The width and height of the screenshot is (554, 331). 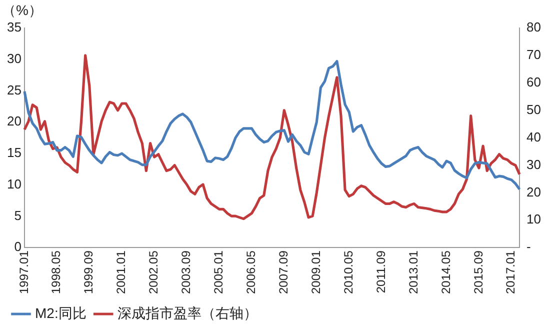 I want to click on x-tick-label: 2017.01, so click(x=511, y=272).